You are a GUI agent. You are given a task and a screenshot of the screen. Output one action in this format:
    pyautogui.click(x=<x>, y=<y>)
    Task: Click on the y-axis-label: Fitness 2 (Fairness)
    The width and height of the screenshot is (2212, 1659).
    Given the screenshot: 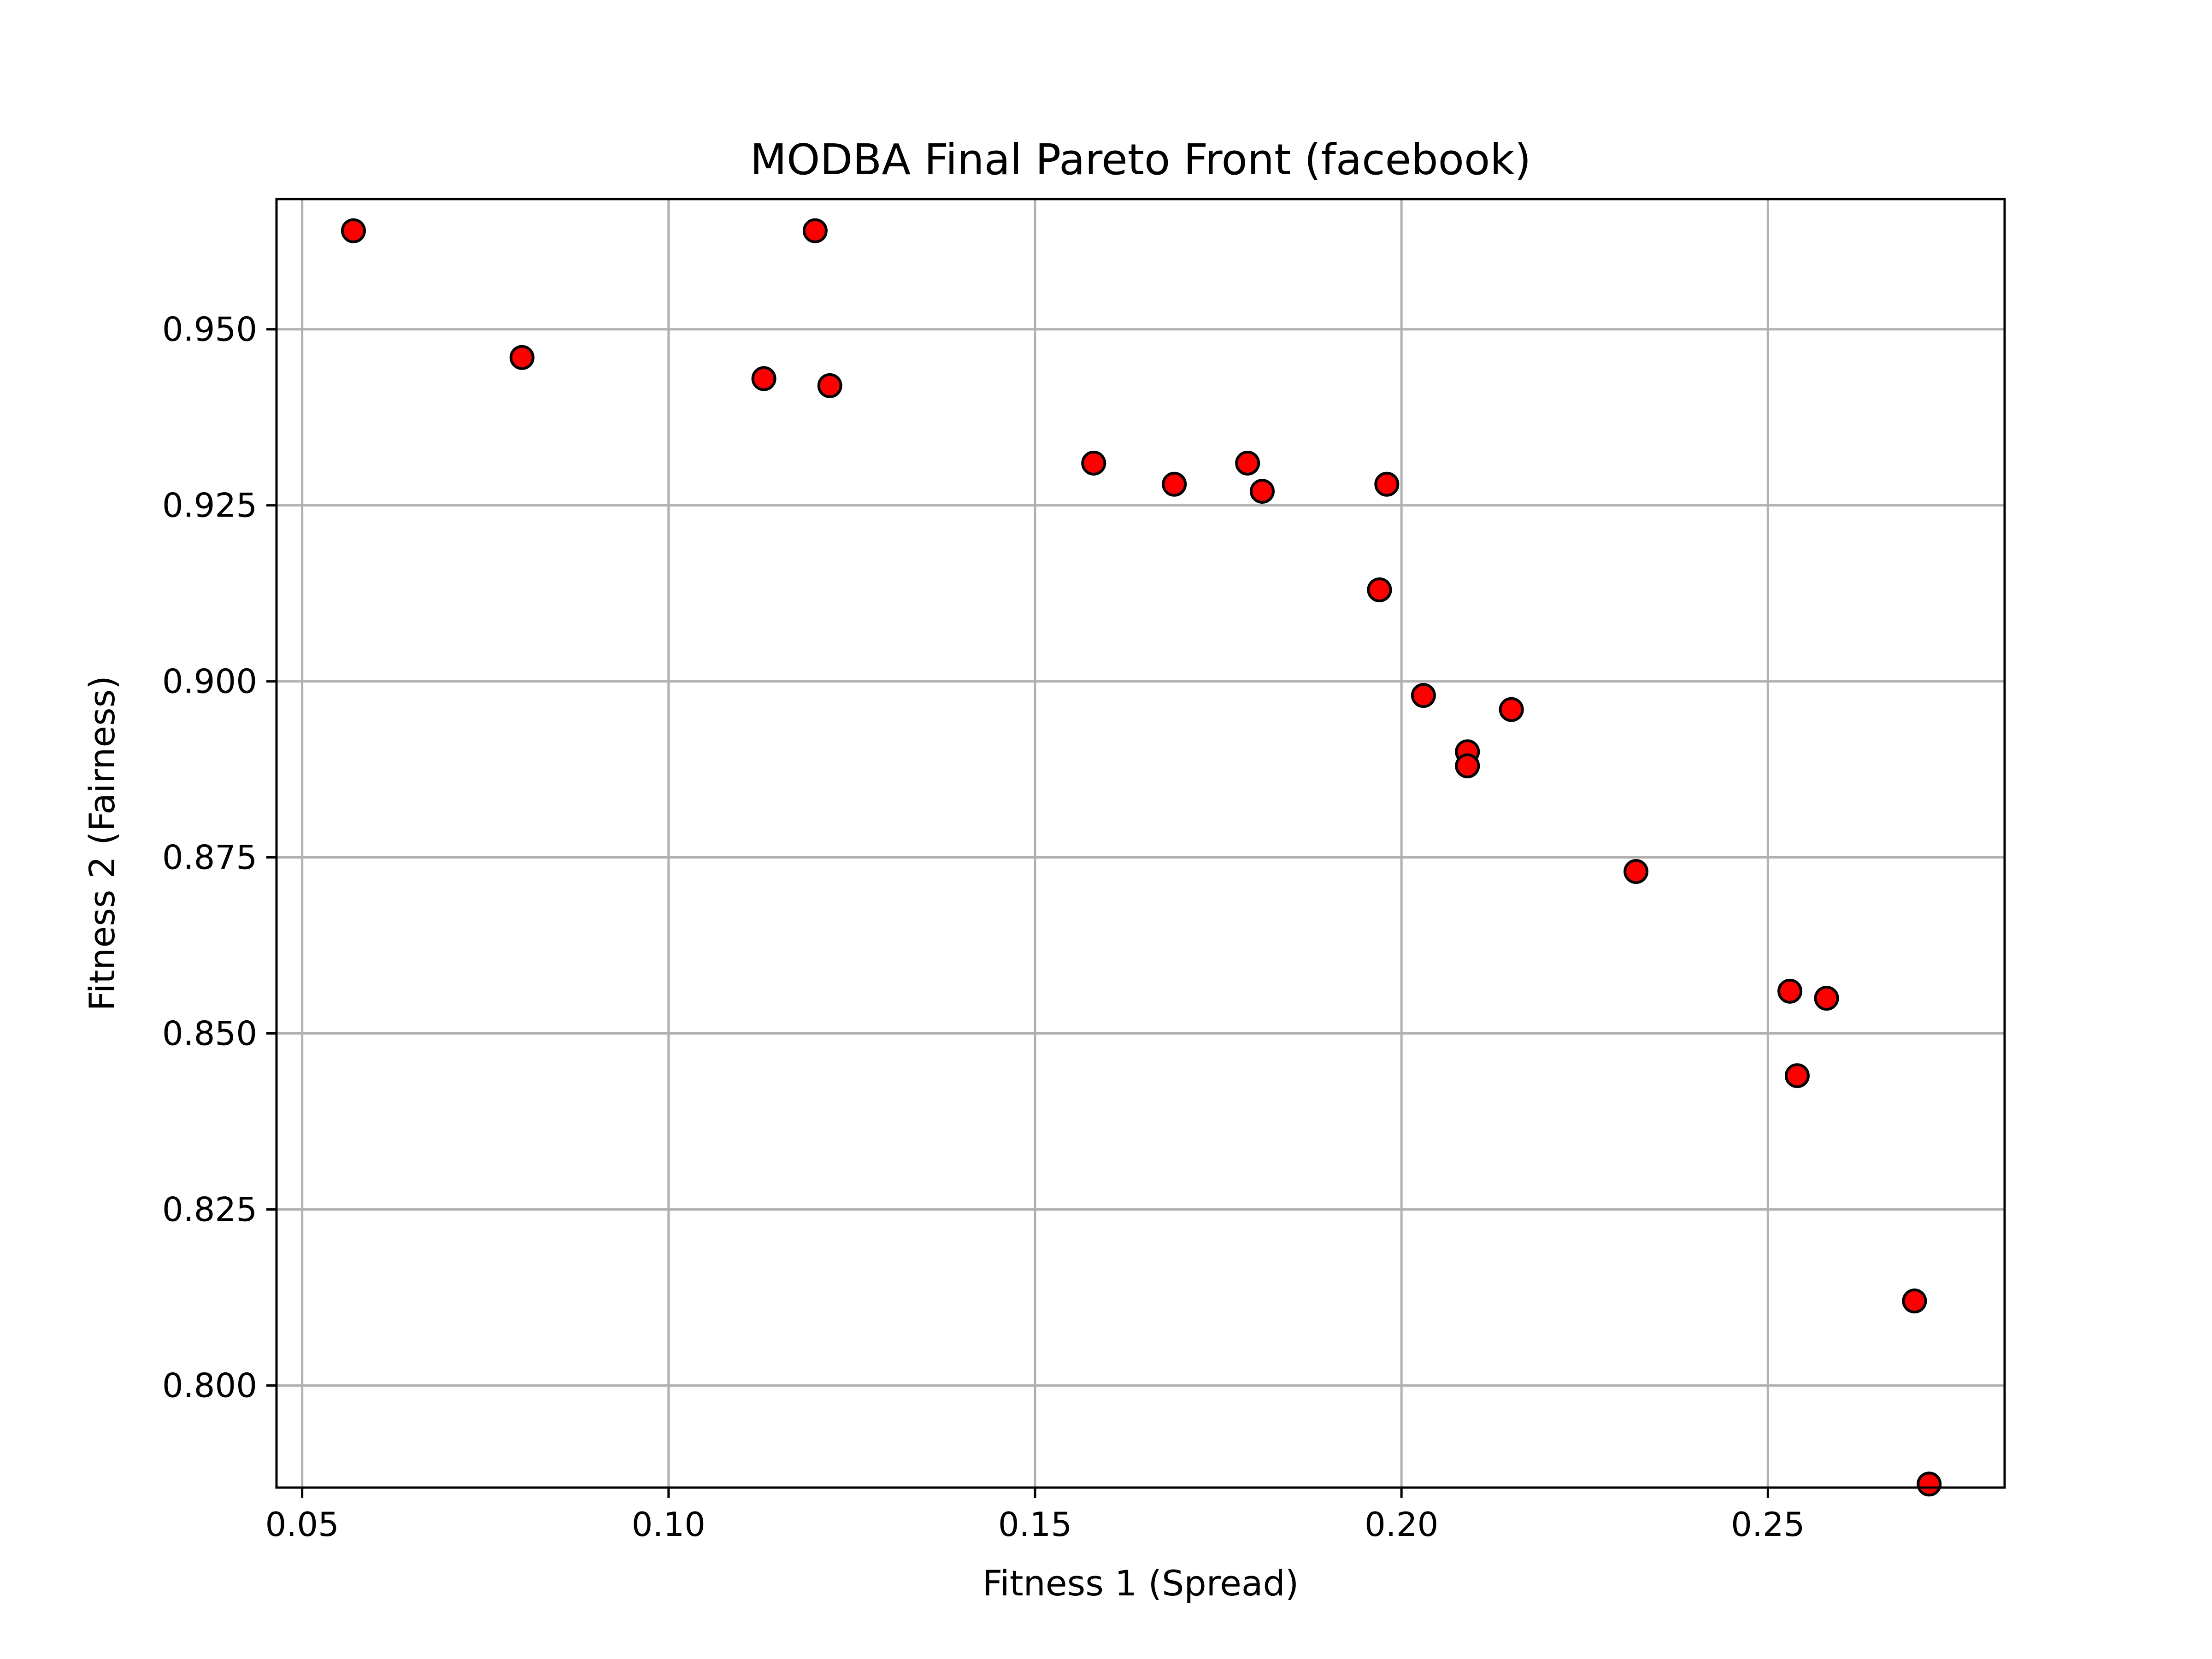 What is the action you would take?
    pyautogui.click(x=102, y=843)
    